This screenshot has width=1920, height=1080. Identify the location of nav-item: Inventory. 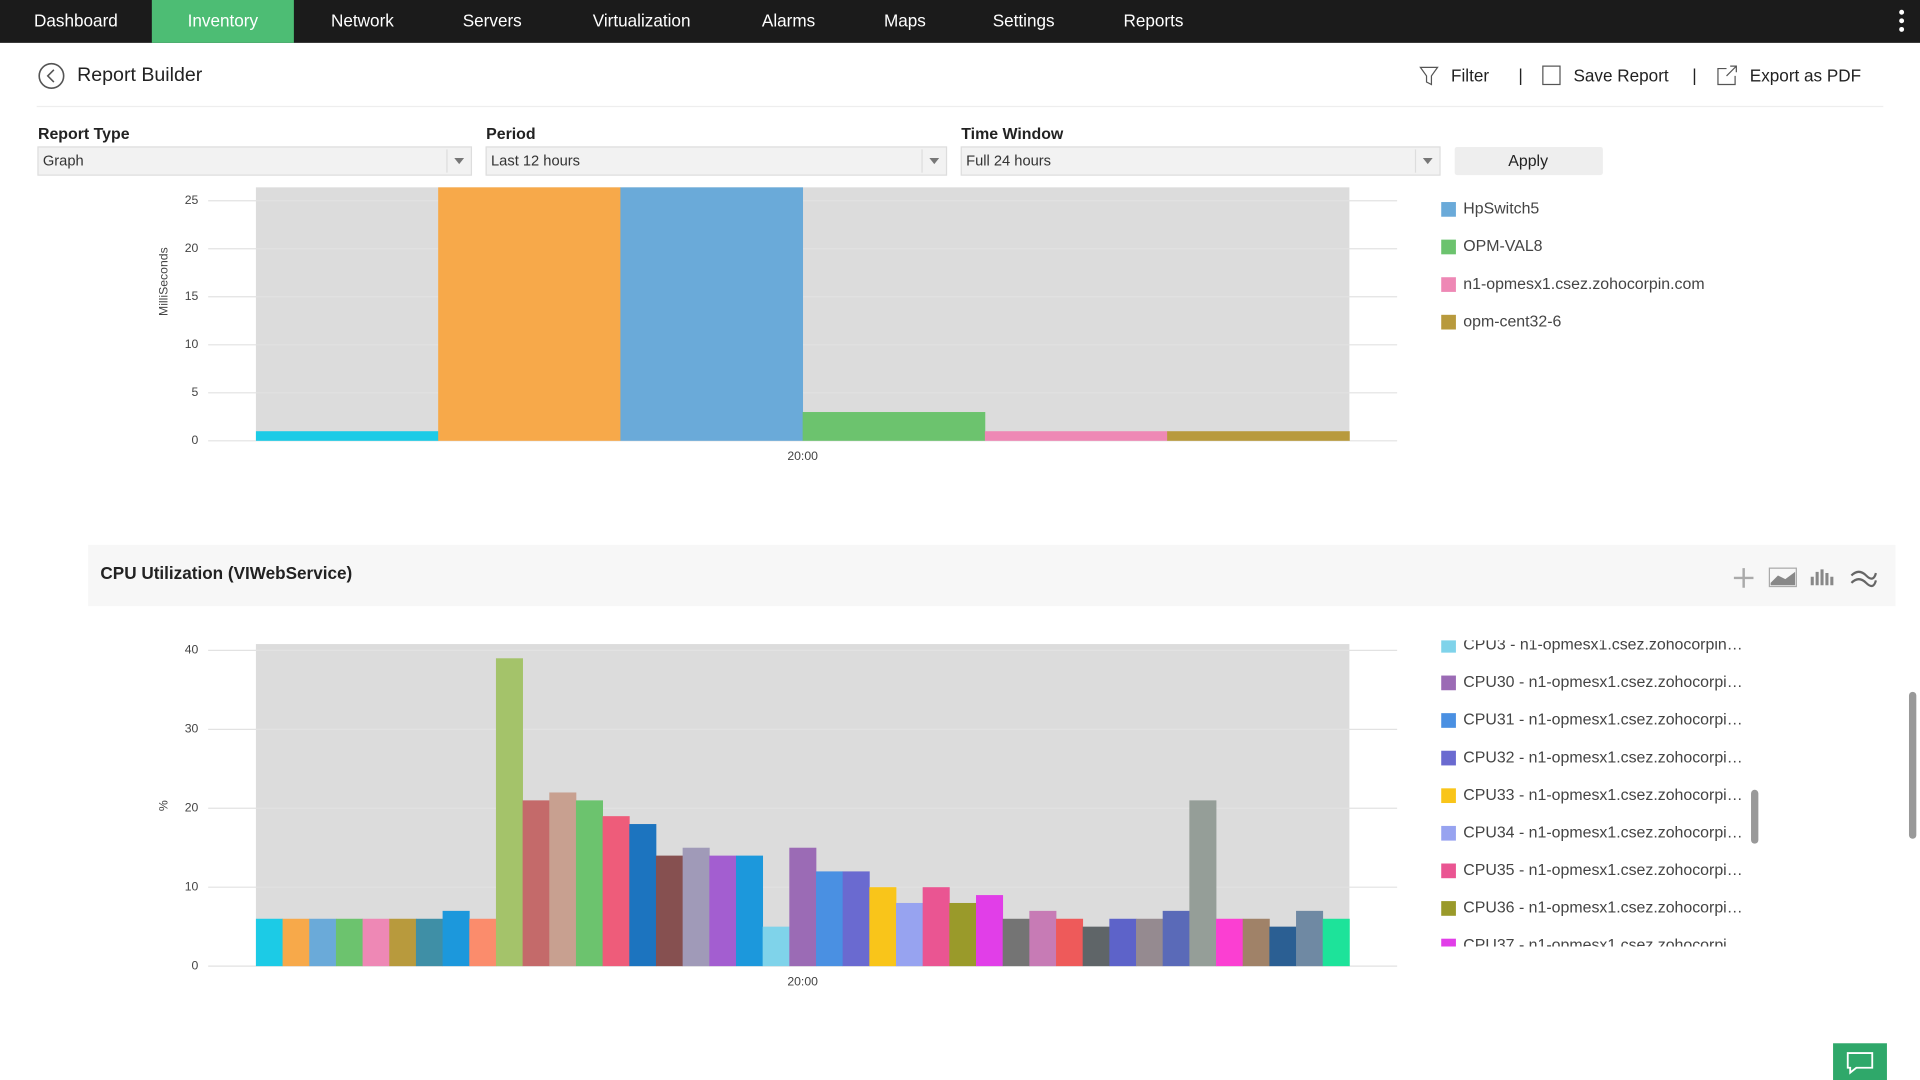
(223, 21).